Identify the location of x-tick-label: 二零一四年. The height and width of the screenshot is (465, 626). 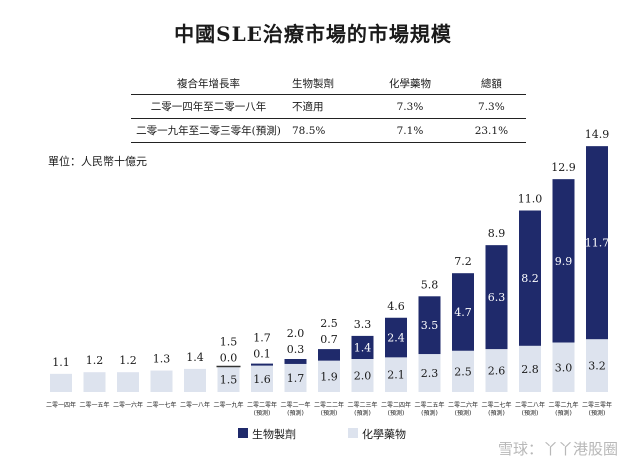
(61, 405).